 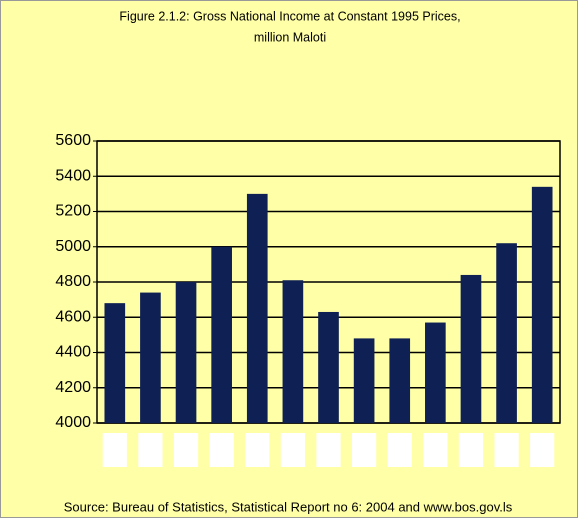 I want to click on y-tick-label: 4600, so click(x=73, y=316).